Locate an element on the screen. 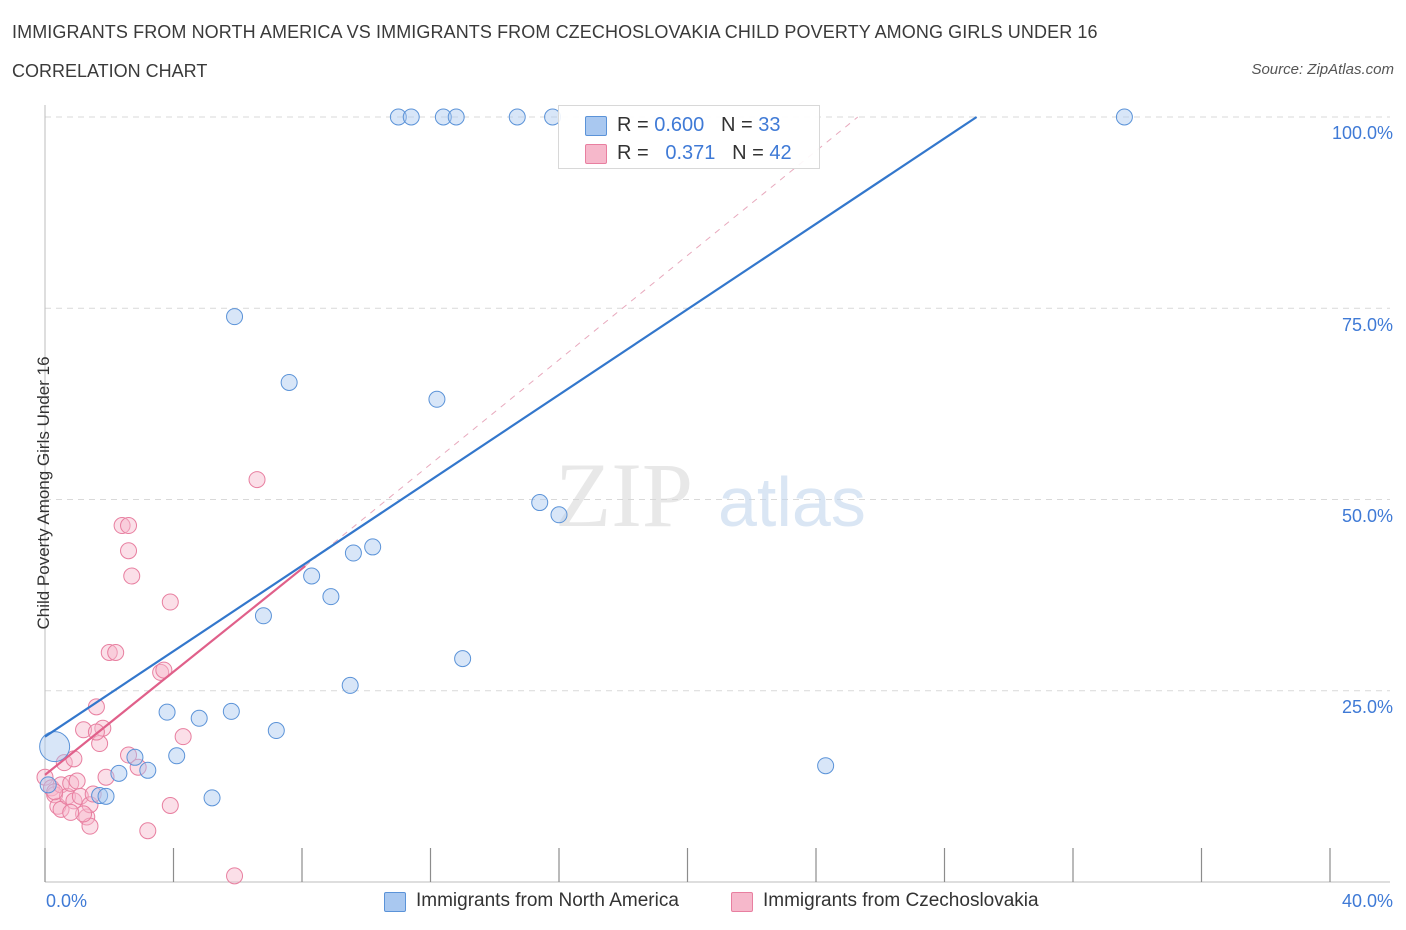 The width and height of the screenshot is (1406, 930). x-tick-label-min: 0.0% is located at coordinates (67, 901).